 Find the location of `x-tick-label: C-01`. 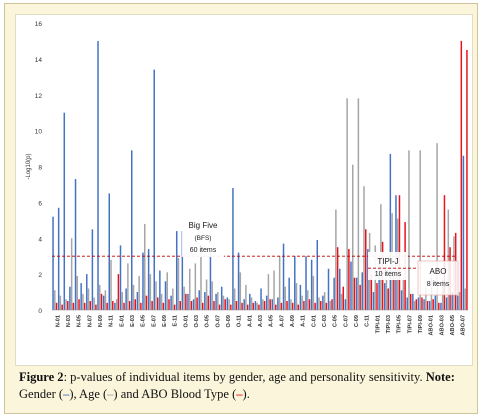

x-tick-label: C-01 is located at coordinates (314, 321).